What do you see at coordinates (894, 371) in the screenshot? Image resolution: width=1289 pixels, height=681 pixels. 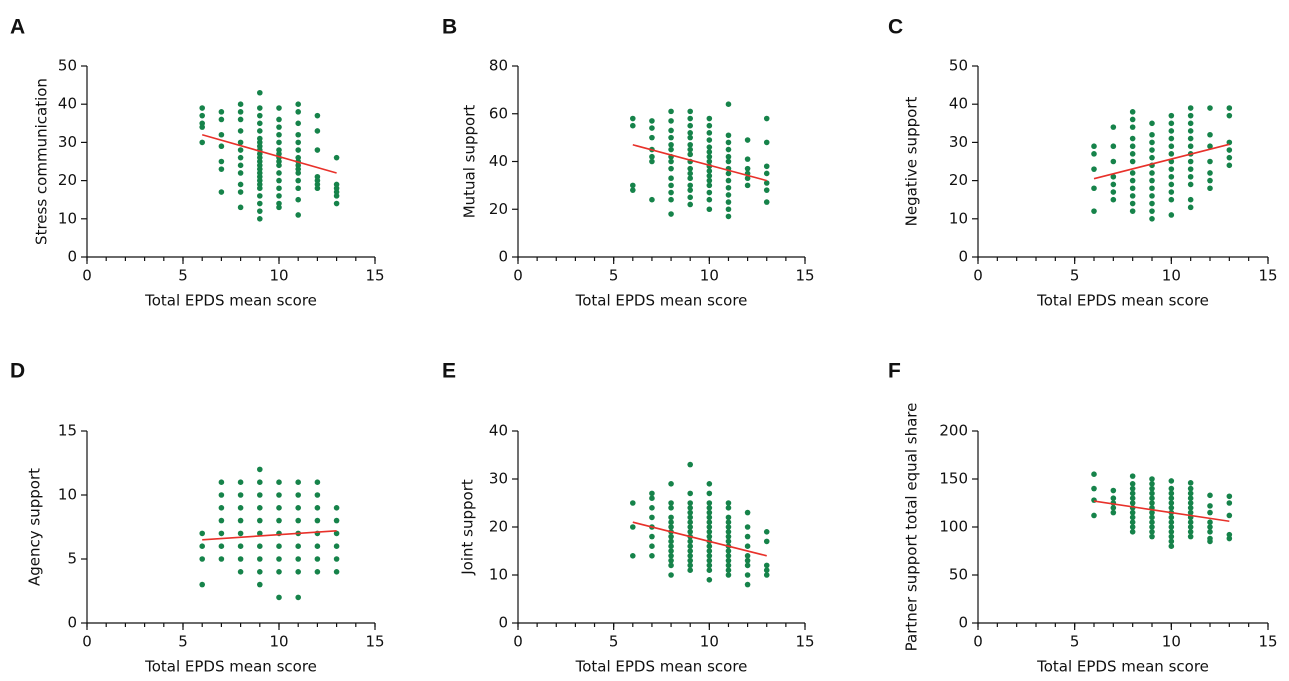 I see `panel-label: F` at bounding box center [894, 371].